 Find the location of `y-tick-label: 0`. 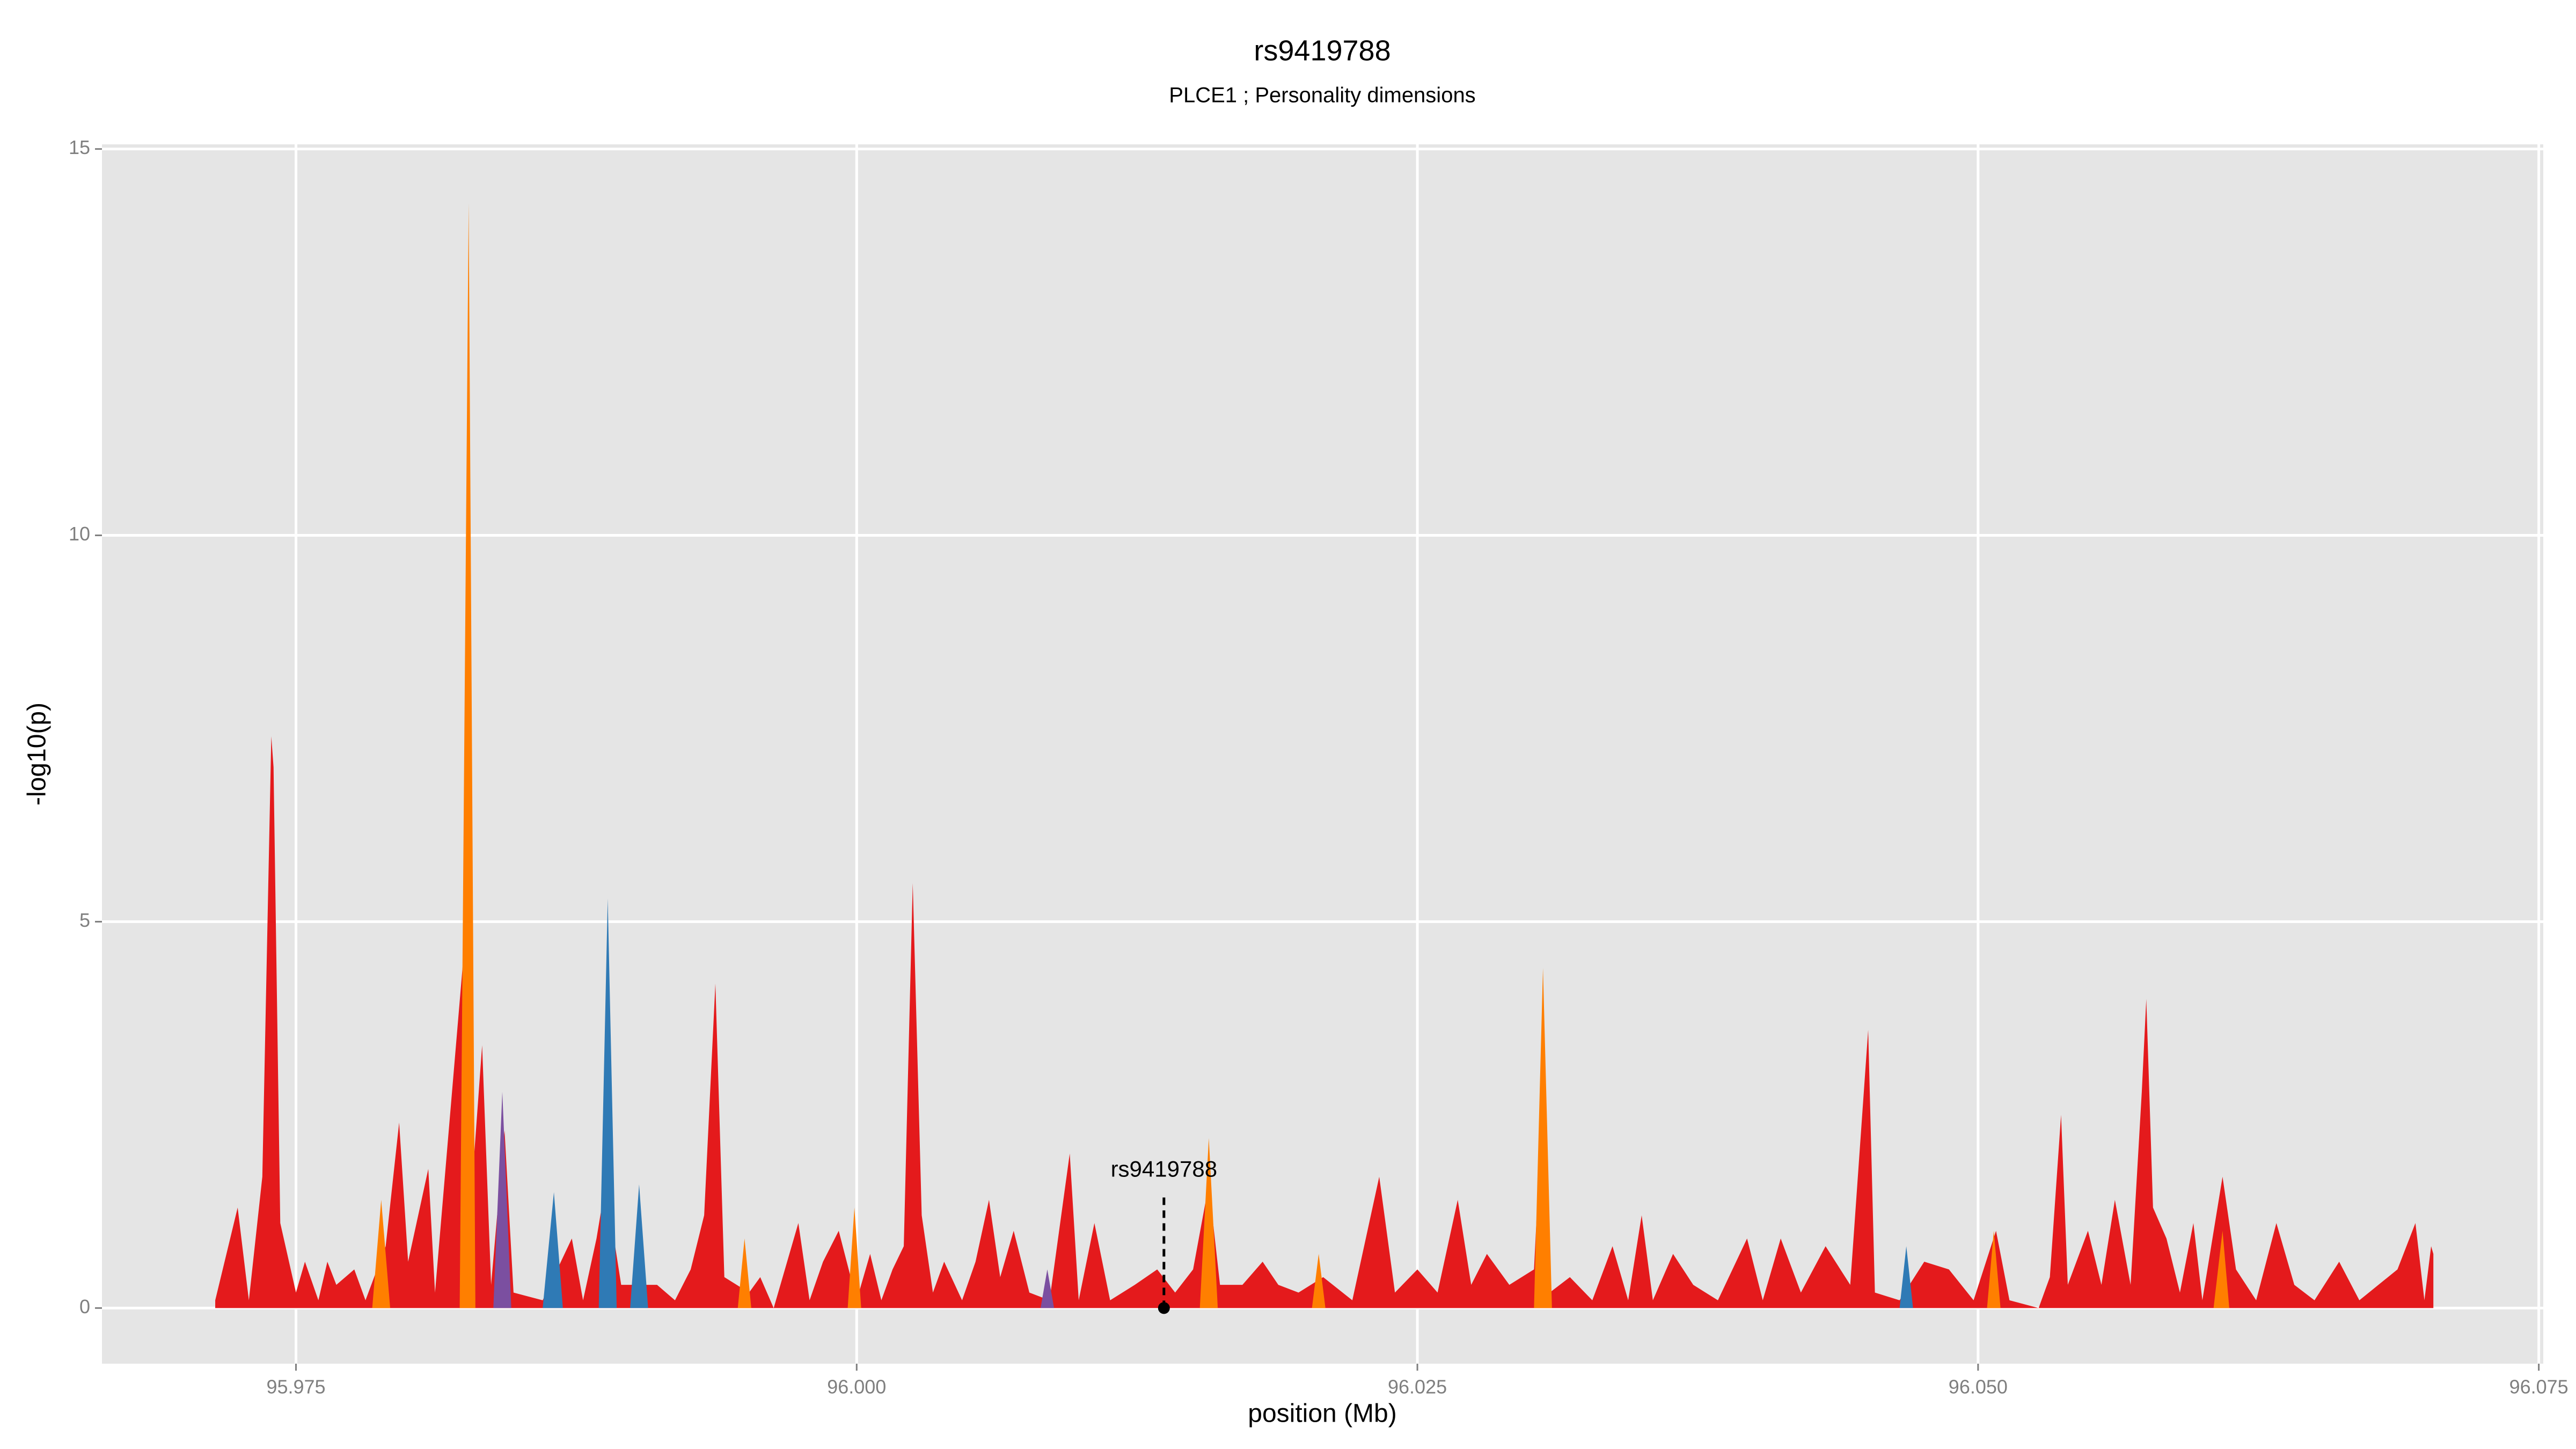

y-tick-label: 0 is located at coordinates (84, 1307).